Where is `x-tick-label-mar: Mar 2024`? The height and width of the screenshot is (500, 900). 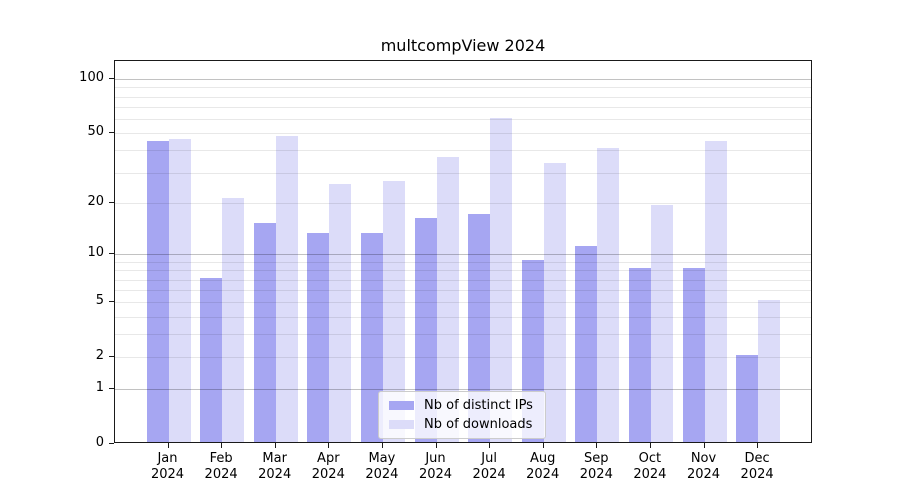 x-tick-label-mar: Mar 2024 is located at coordinates (275, 467).